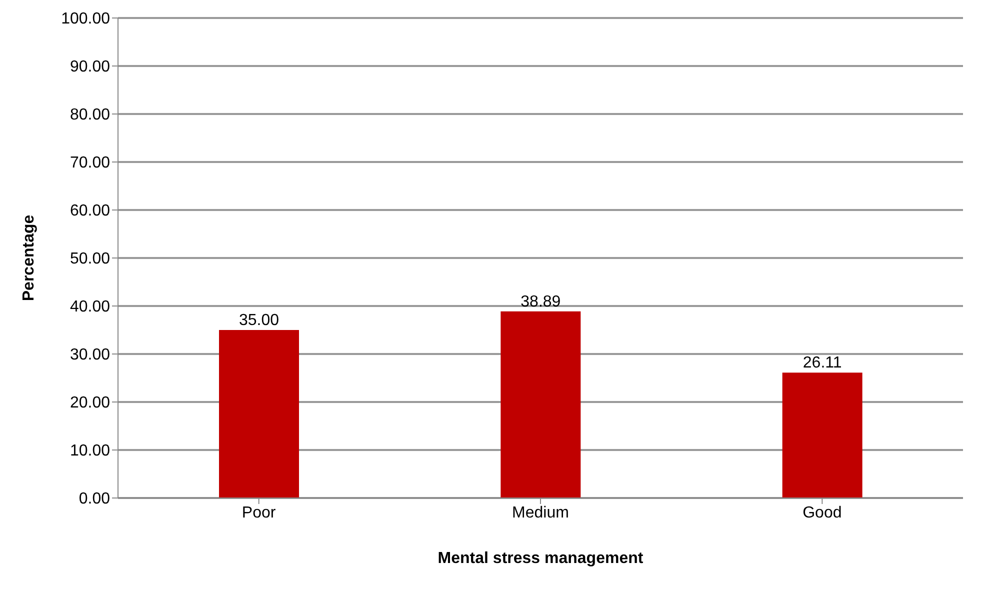 The height and width of the screenshot is (598, 993). I want to click on y-tick-label: 50.00, so click(90, 259).